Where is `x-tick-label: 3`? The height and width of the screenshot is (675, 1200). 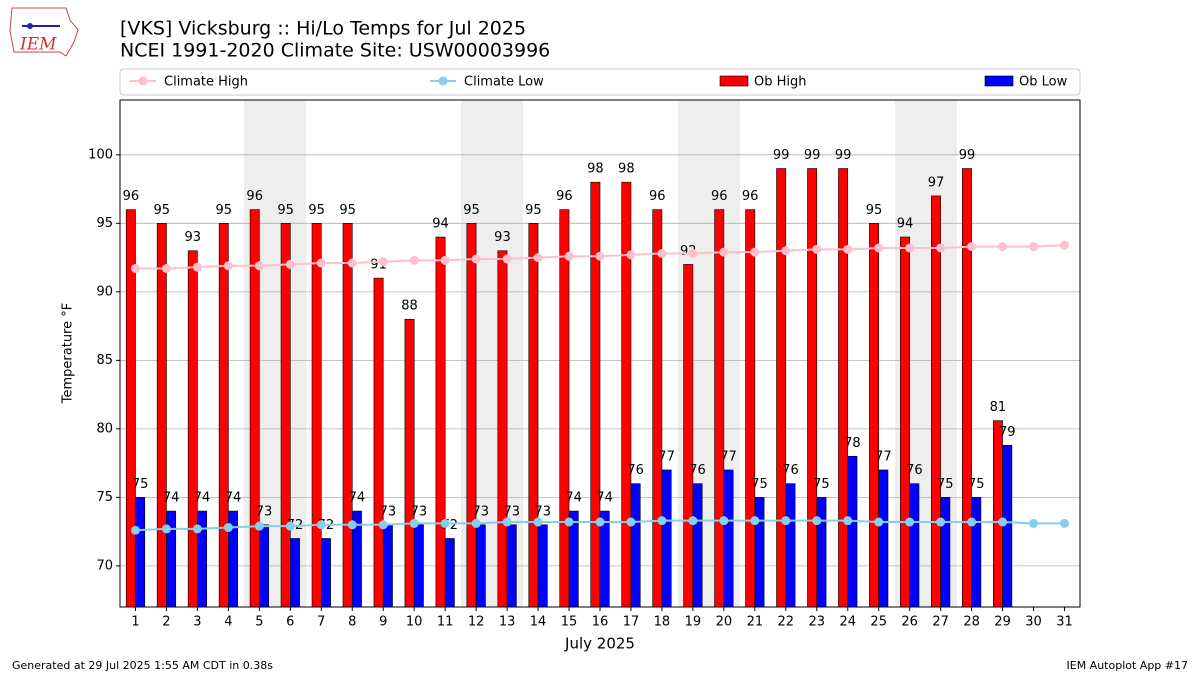
x-tick-label: 3 is located at coordinates (197, 622).